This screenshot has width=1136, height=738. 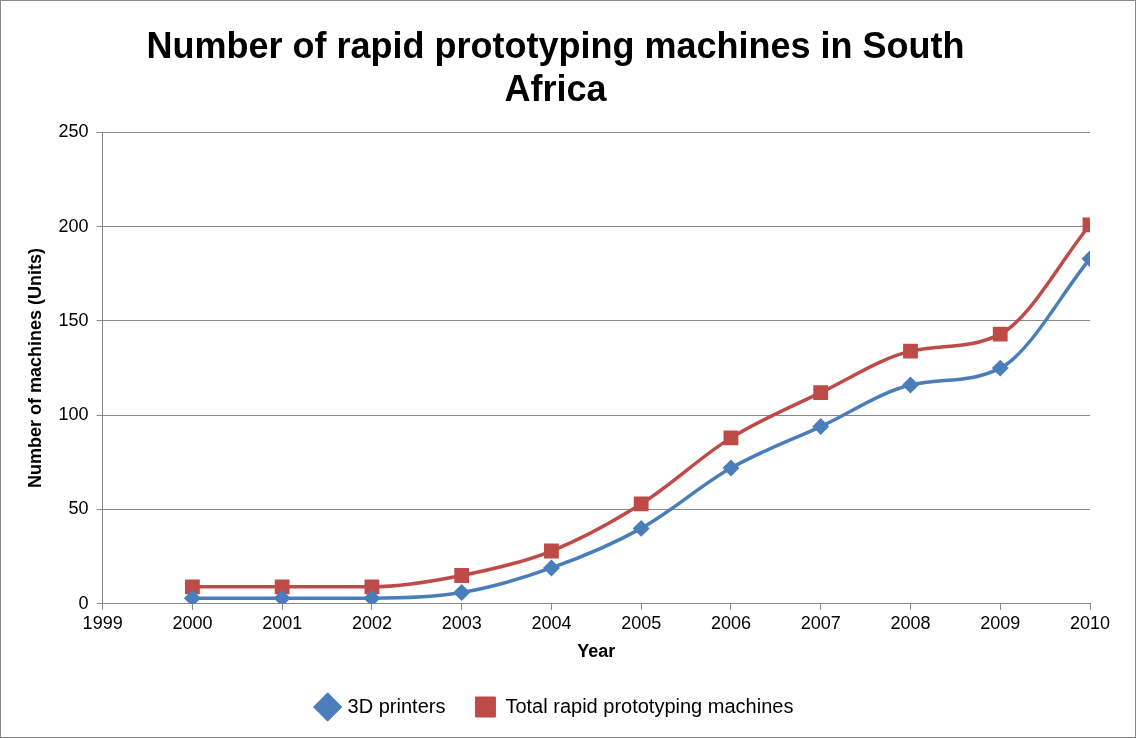 What do you see at coordinates (461, 622) in the screenshot?
I see `x-tick-label: 2003` at bounding box center [461, 622].